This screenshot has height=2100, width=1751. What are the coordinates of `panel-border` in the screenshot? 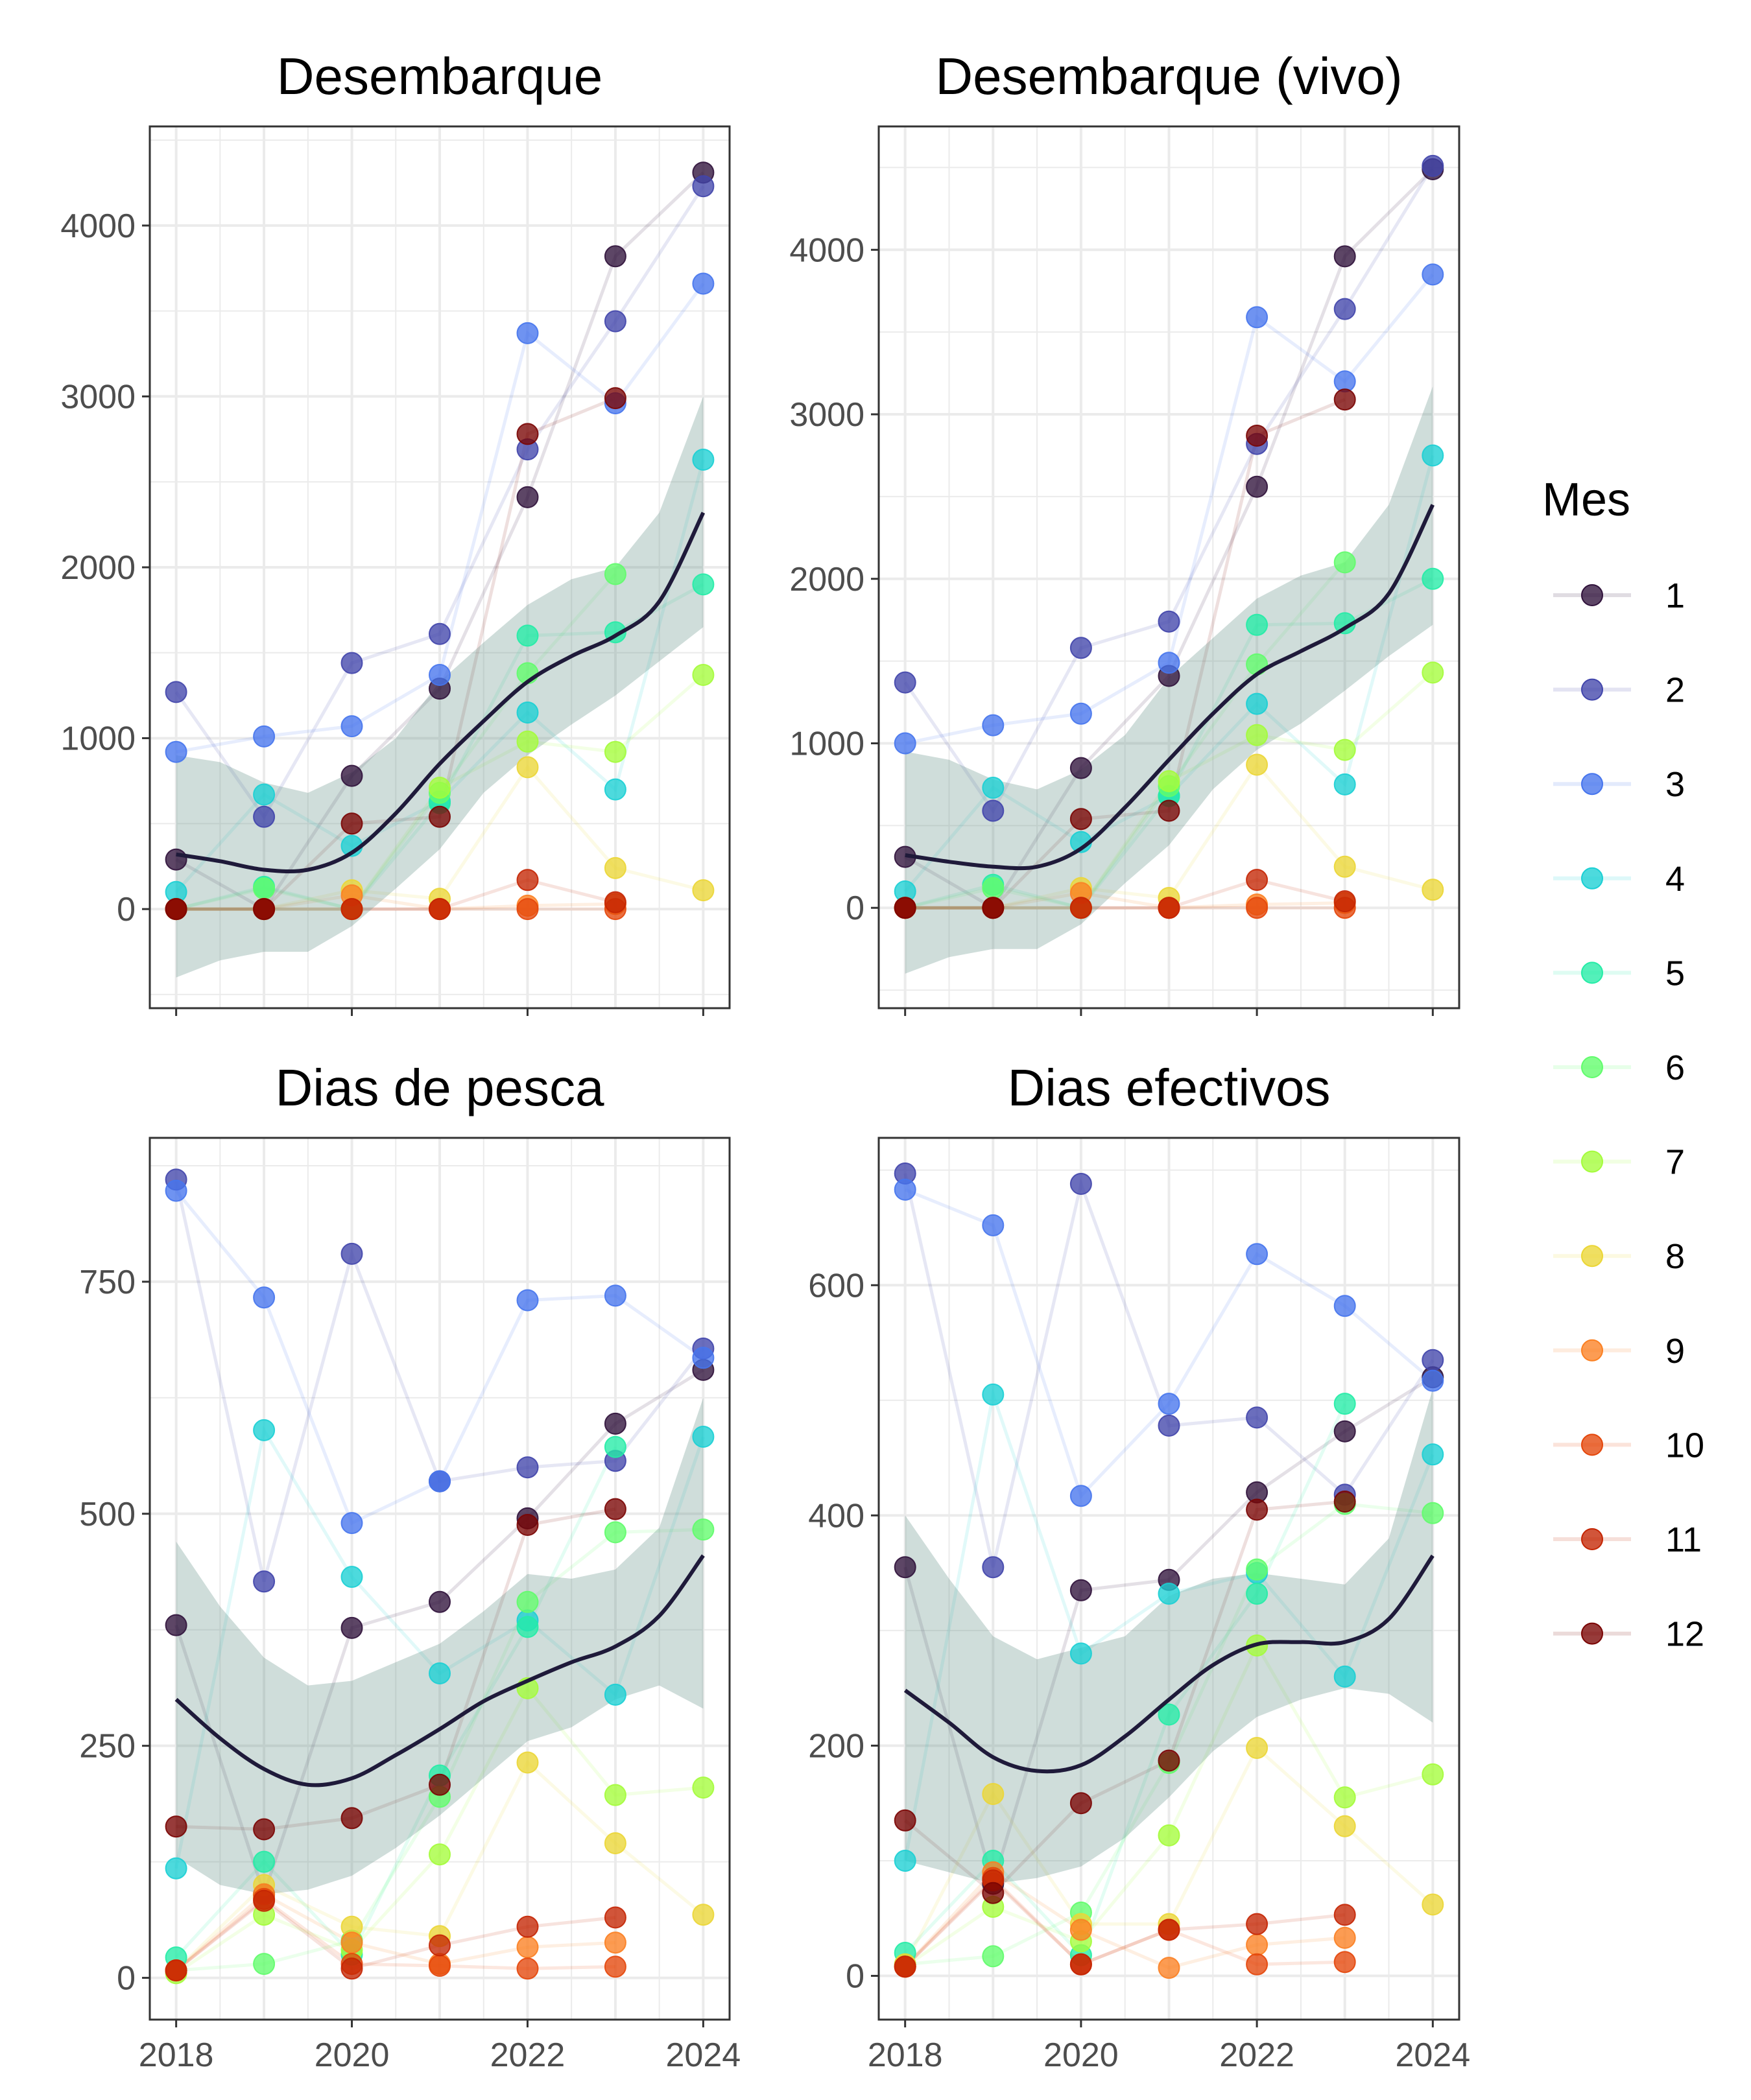 It's located at (1168, 567).